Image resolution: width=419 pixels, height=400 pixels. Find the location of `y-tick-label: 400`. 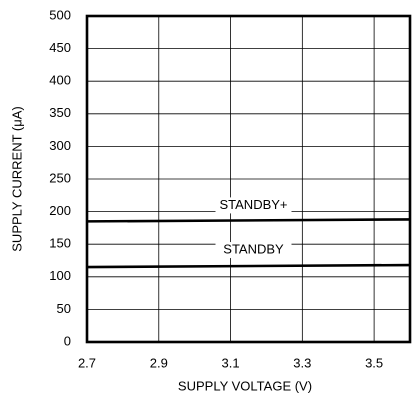

y-tick-label: 400 is located at coordinates (60, 80).